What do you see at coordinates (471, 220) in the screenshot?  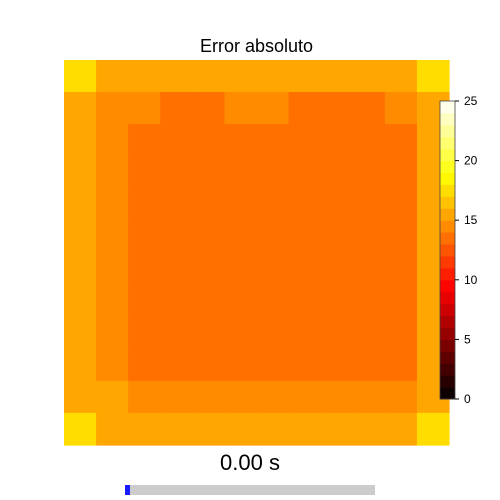 I see `colorbar-tick-label: 15` at bounding box center [471, 220].